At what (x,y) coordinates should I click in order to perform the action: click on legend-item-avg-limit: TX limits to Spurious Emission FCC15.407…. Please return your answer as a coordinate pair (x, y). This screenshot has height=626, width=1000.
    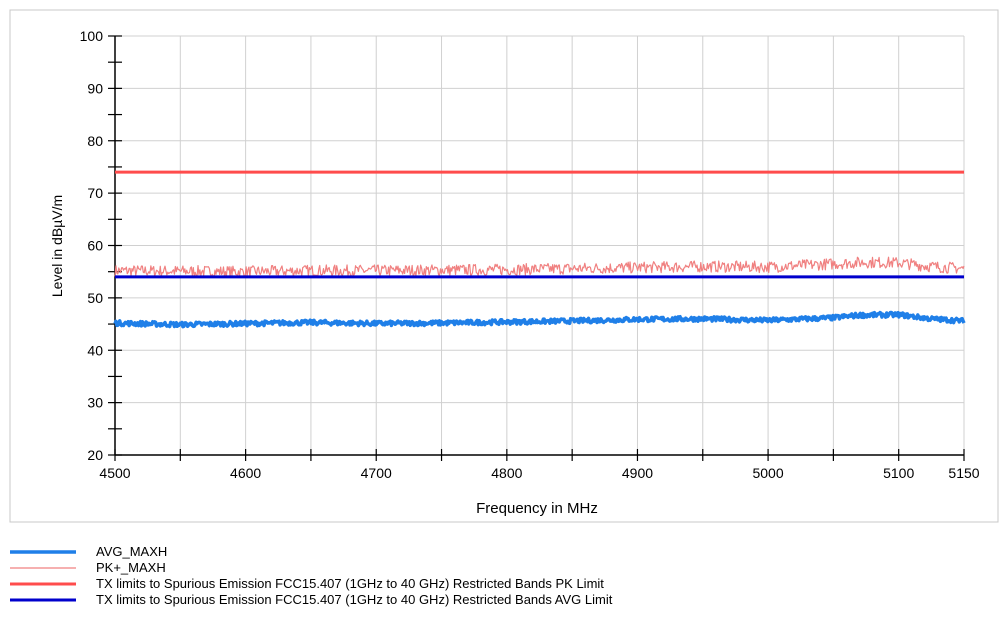
    Looking at the image, I should click on (500, 600).